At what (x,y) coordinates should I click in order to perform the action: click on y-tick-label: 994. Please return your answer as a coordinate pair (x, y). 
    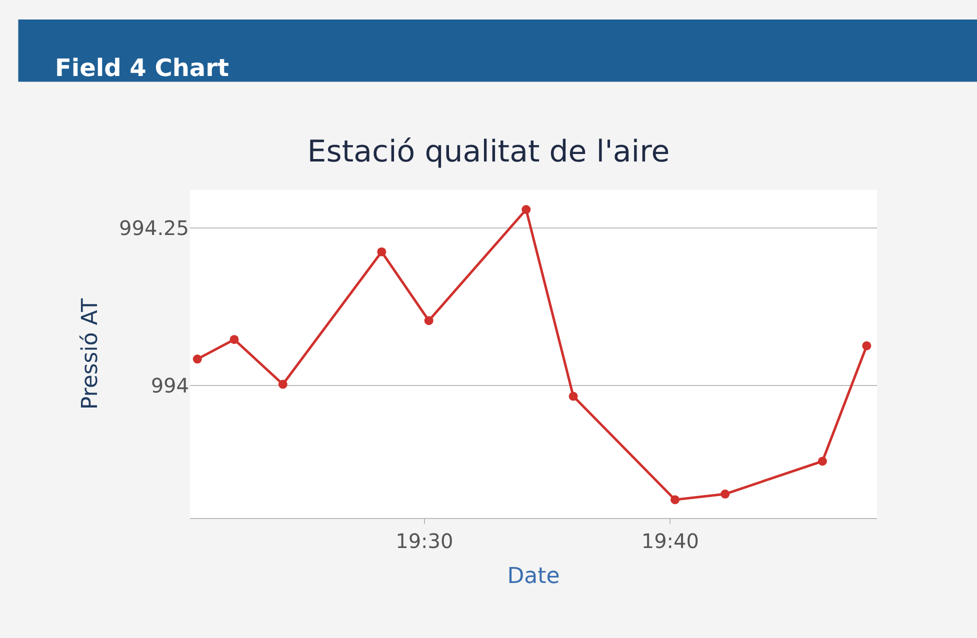
    Looking at the image, I should click on (169, 386).